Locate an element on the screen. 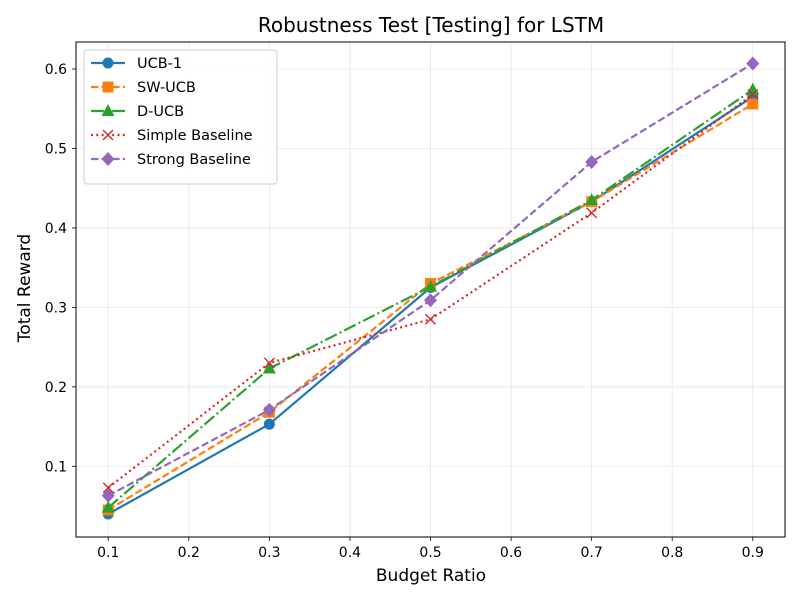  x-tick-label: 0.3 is located at coordinates (269, 553).